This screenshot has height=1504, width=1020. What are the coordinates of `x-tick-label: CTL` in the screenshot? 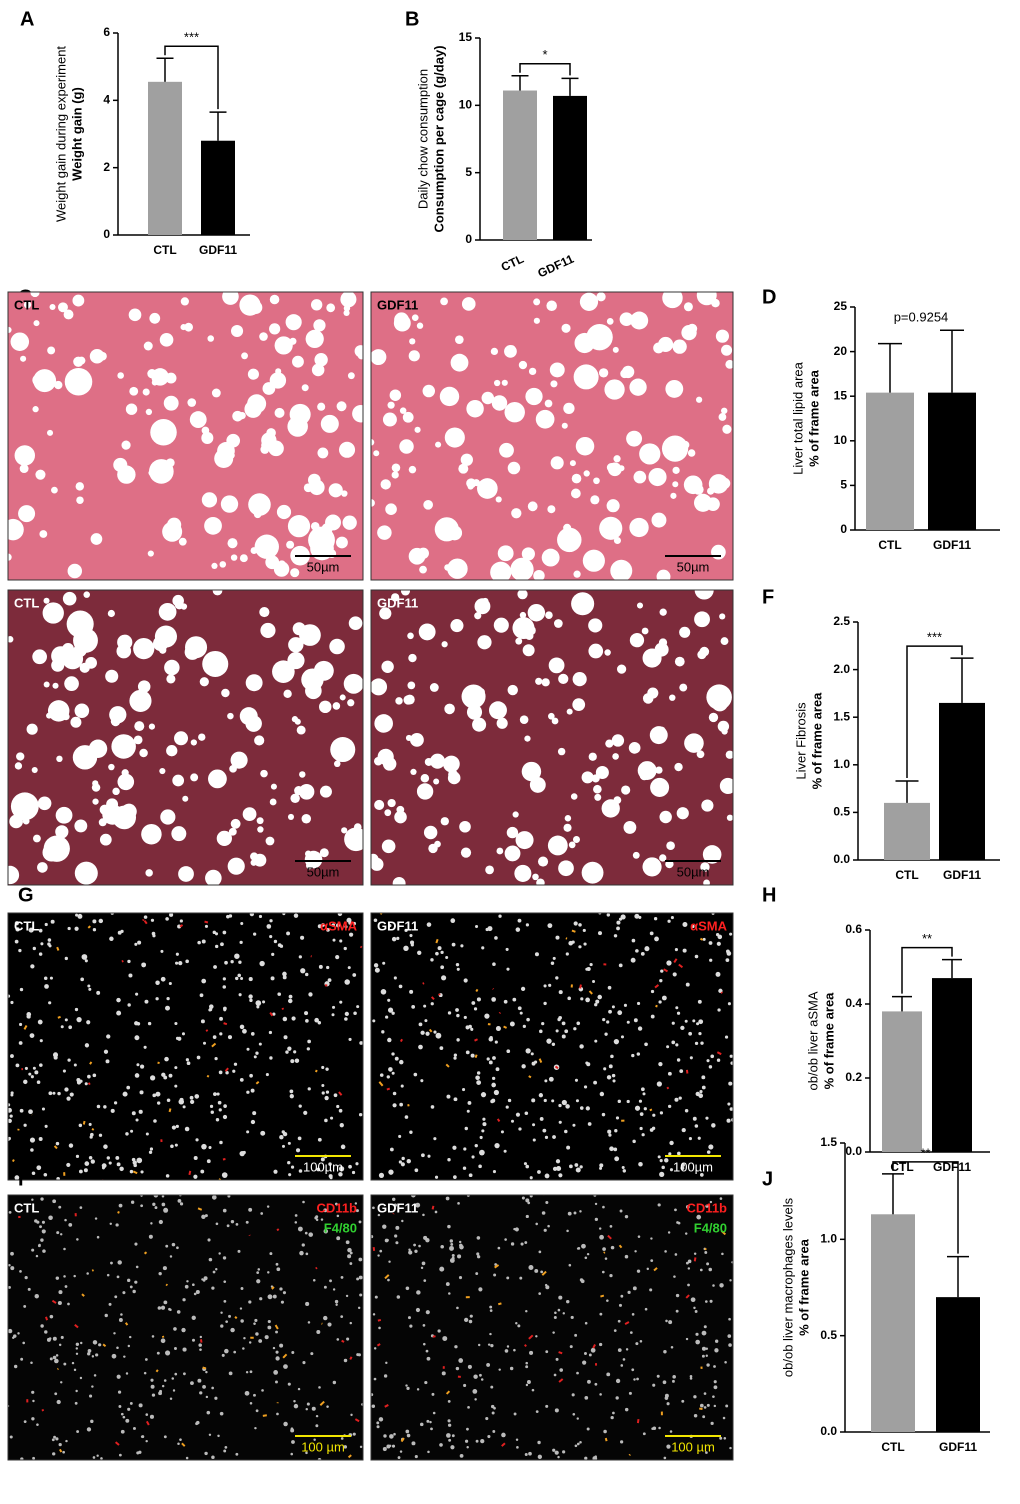 It's located at (901, 1167).